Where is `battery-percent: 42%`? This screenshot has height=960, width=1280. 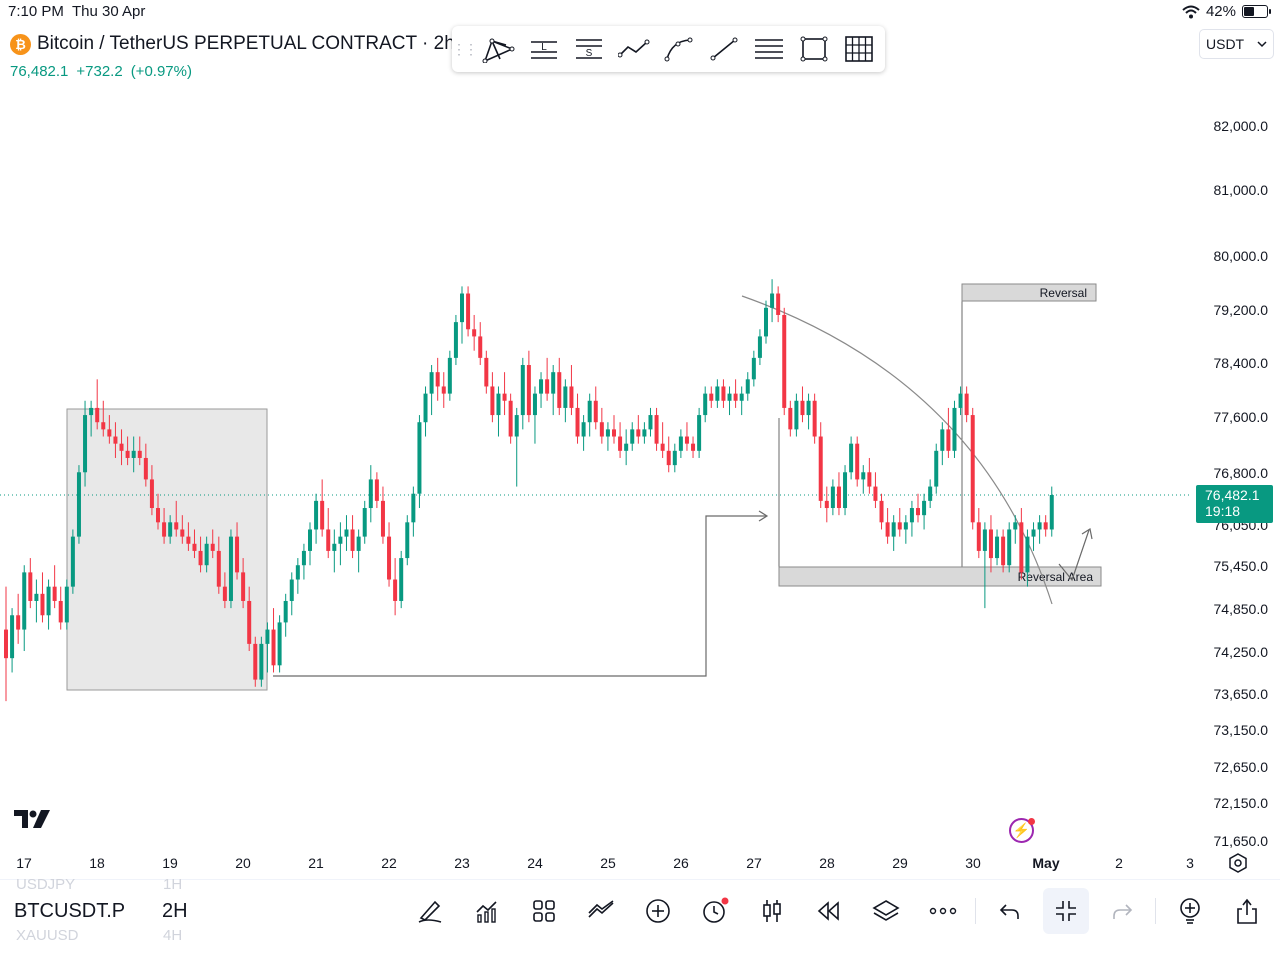 battery-percent: 42% is located at coordinates (1220, 11).